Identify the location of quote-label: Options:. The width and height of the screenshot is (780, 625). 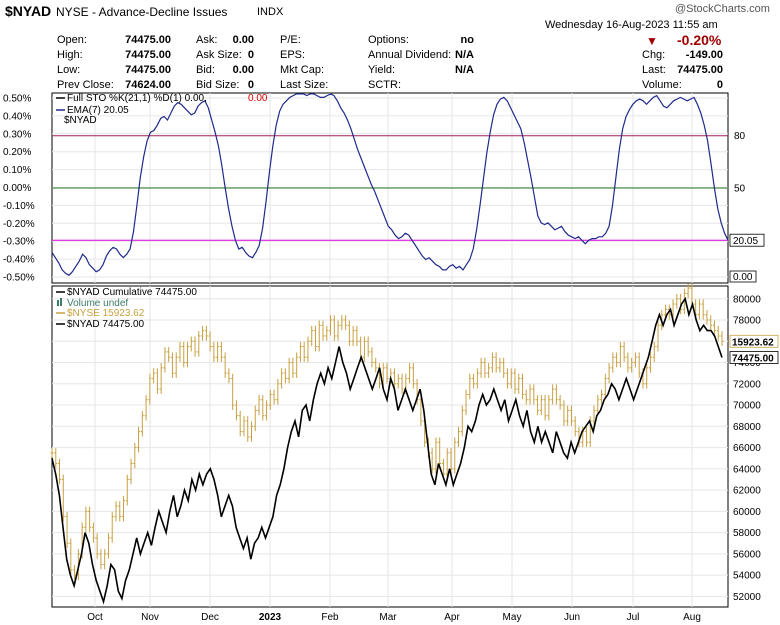
(388, 40).